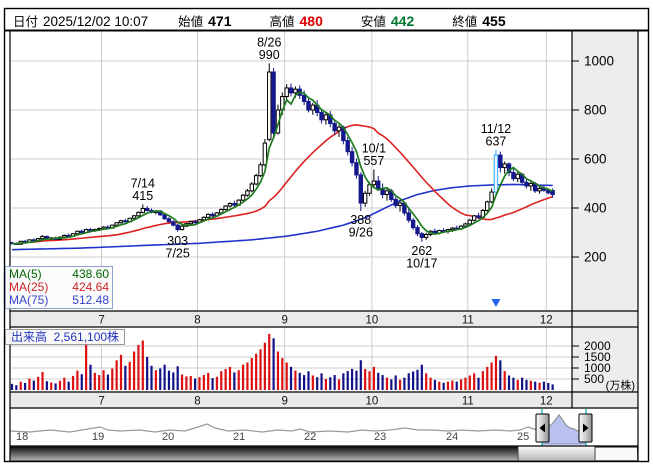 The height and width of the screenshot is (470, 653). What do you see at coordinates (142, 196) in the screenshot?
I see `svg-text: 415` at bounding box center [142, 196].